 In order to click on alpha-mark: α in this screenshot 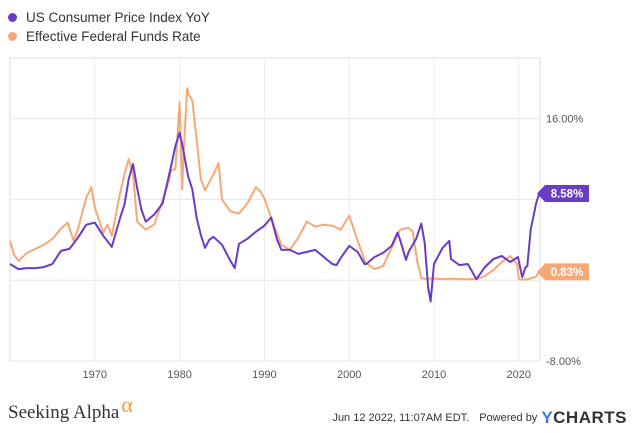, I will do `click(127, 404)`.